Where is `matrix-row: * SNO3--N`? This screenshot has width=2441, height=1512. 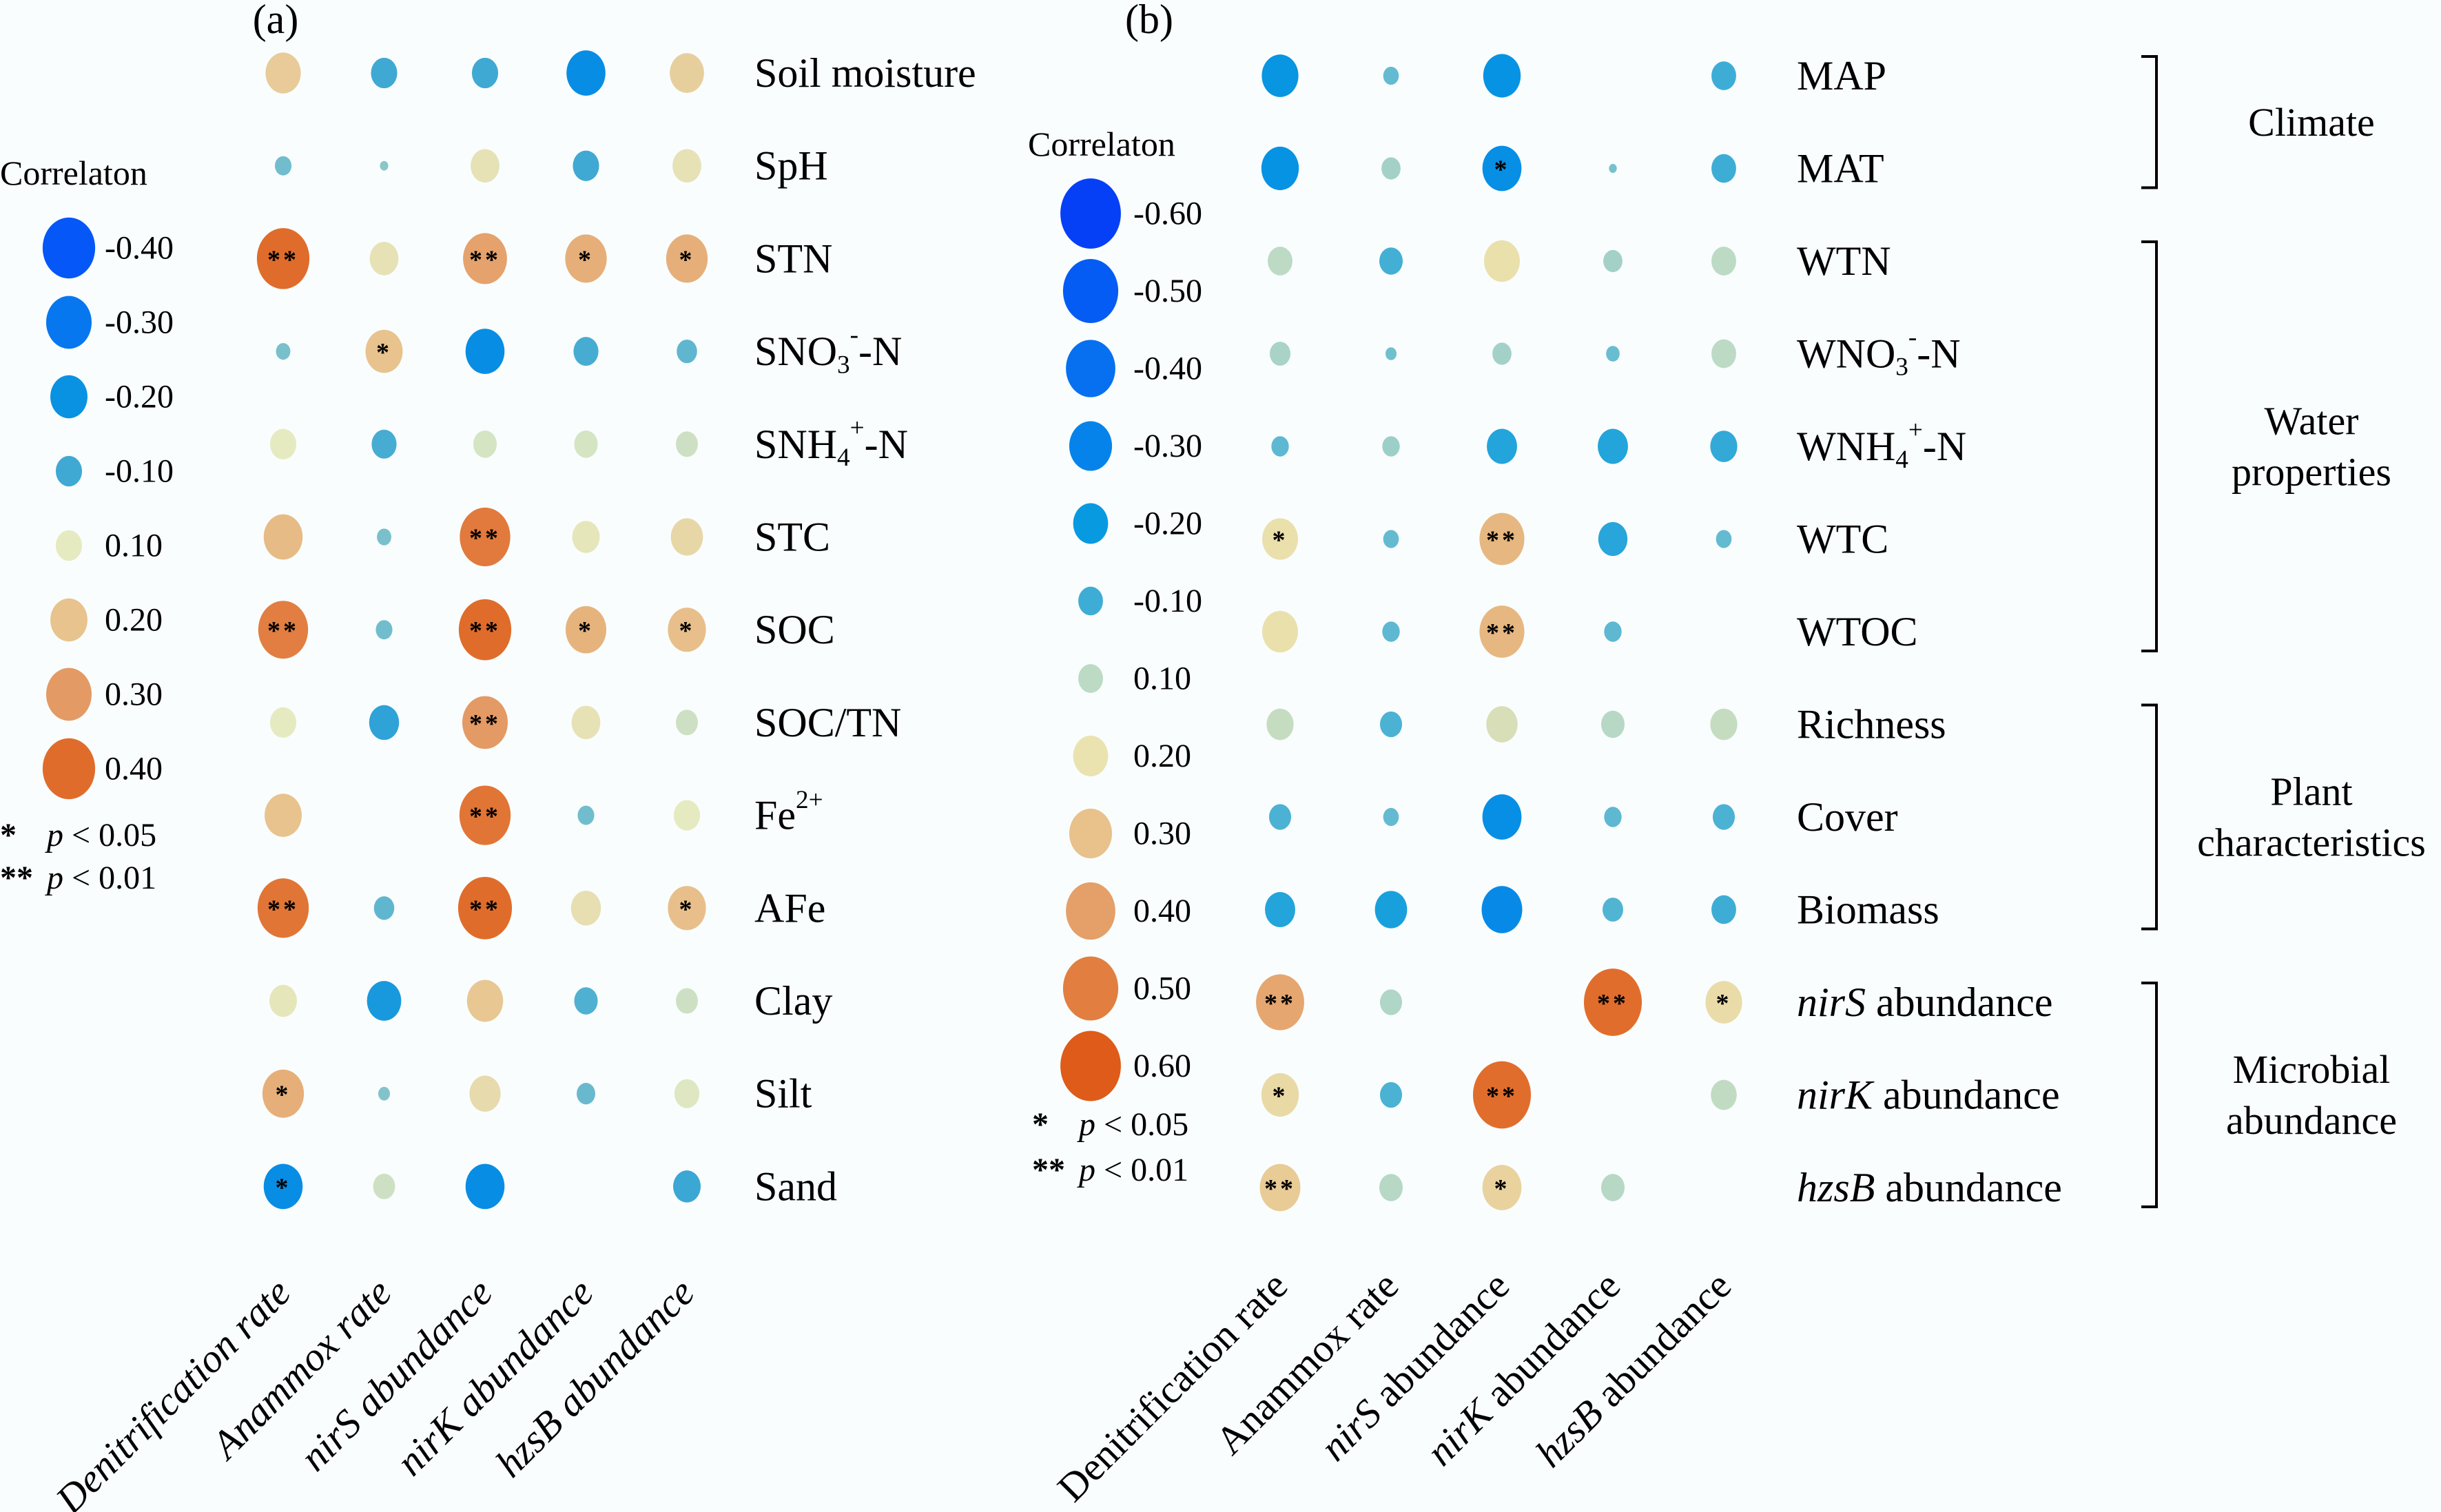
matrix-row: * SNO3--N is located at coordinates (589, 350).